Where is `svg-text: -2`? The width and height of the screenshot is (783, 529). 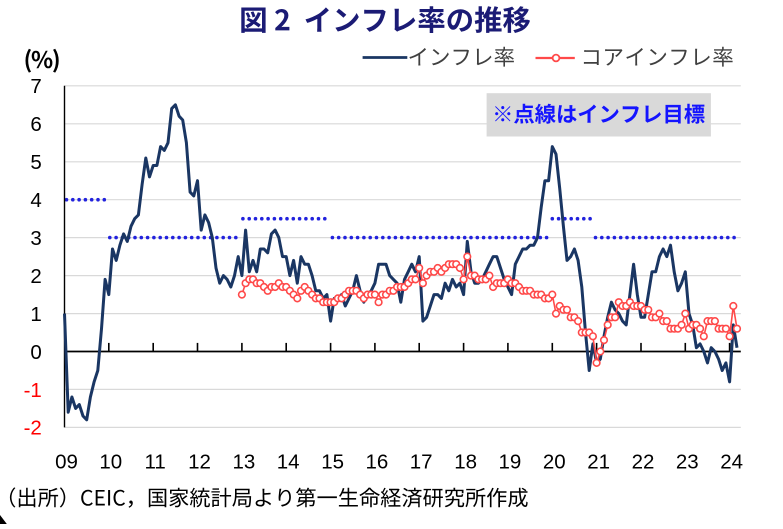 svg-text: -2 is located at coordinates (33, 428).